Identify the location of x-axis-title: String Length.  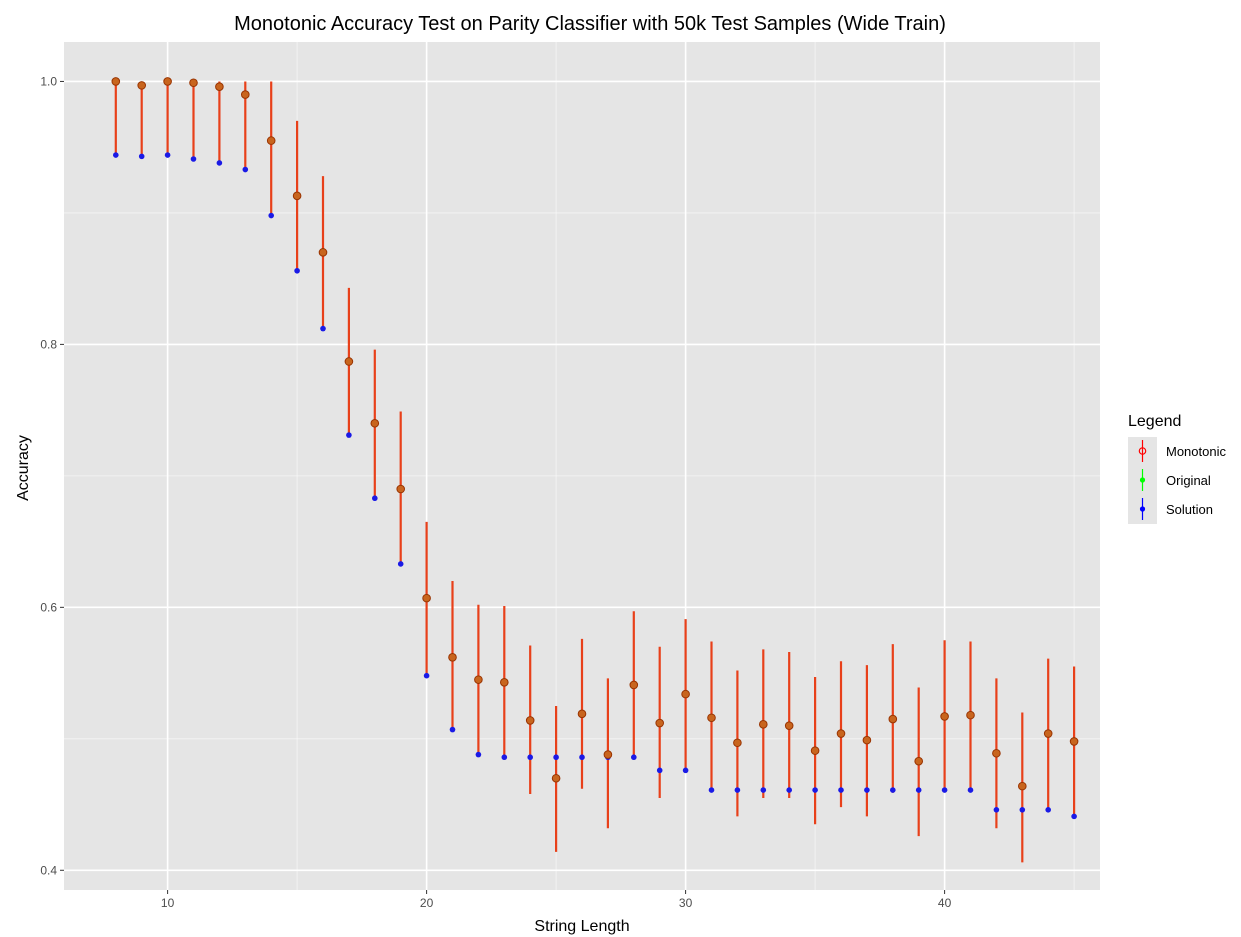
(581, 926).